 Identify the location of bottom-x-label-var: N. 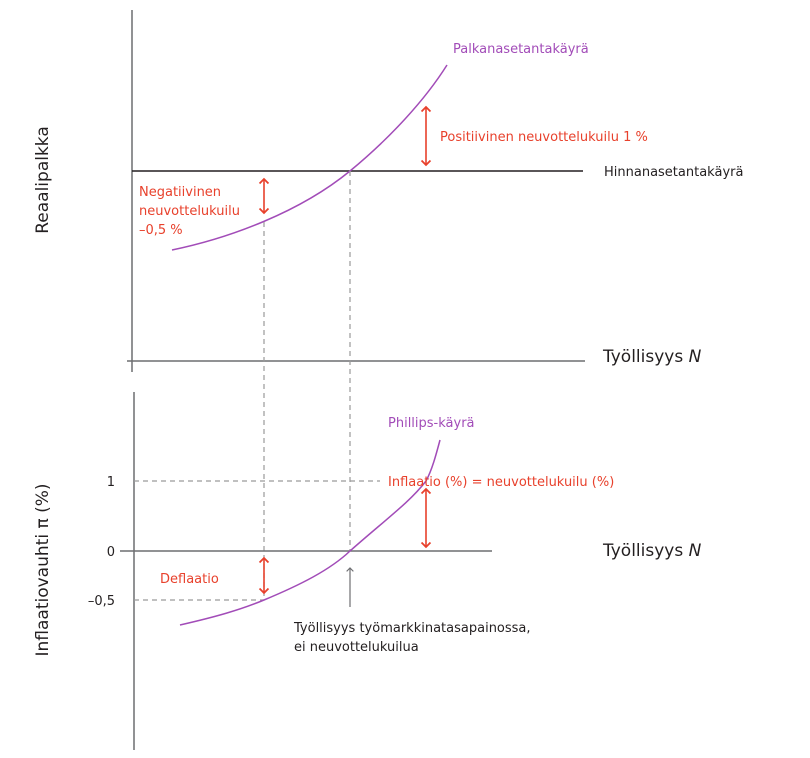
(695, 551).